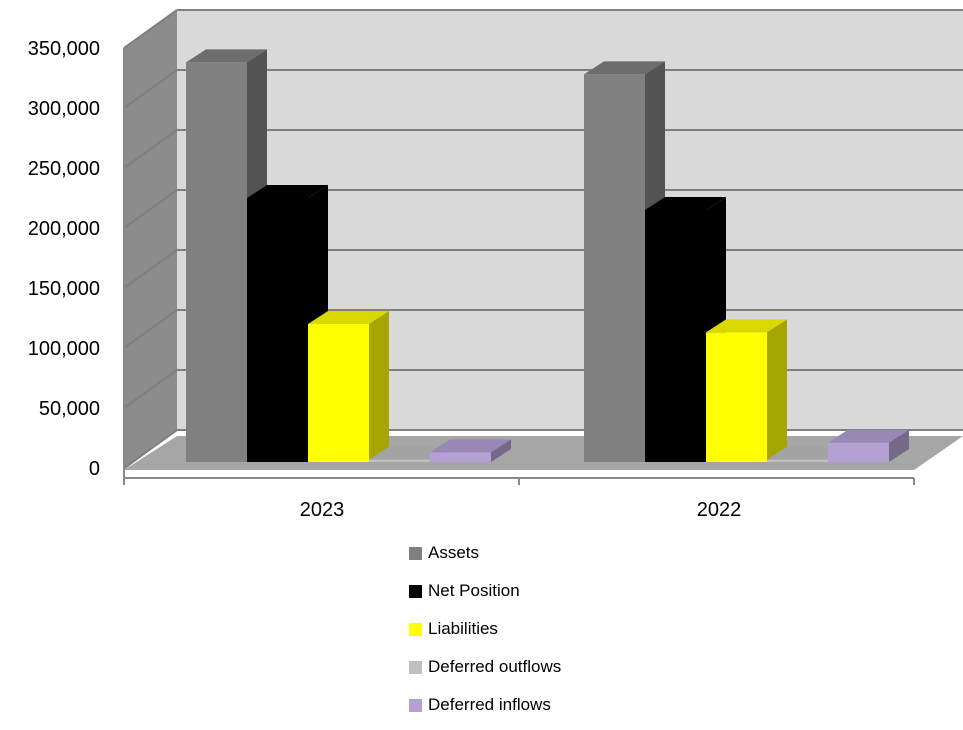 Image resolution: width=963 pixels, height=730 pixels. Describe the element at coordinates (94, 469) in the screenshot. I see `y-tick-label: 0` at that location.